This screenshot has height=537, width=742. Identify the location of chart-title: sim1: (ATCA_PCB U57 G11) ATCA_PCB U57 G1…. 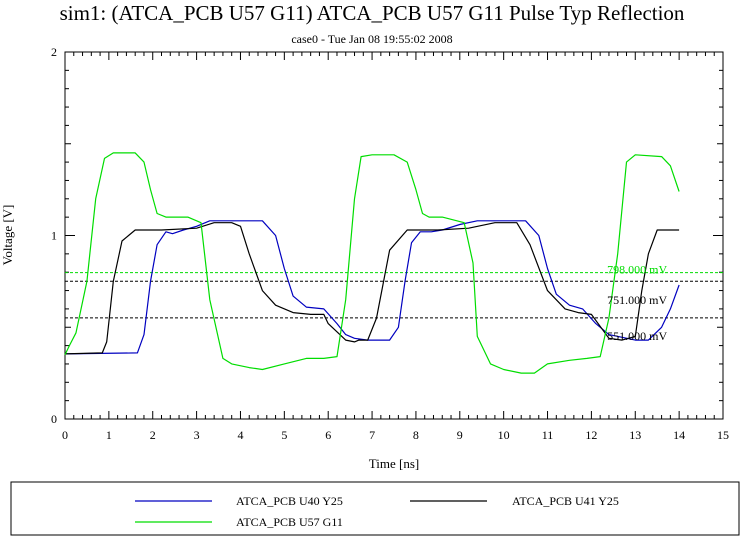
(372, 13).